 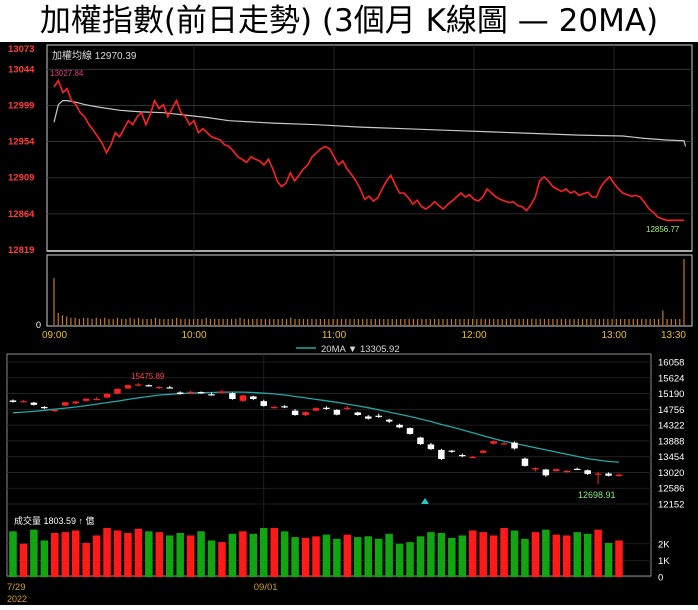 I want to click on intraday-x-tick: 13:30, so click(x=673, y=335).